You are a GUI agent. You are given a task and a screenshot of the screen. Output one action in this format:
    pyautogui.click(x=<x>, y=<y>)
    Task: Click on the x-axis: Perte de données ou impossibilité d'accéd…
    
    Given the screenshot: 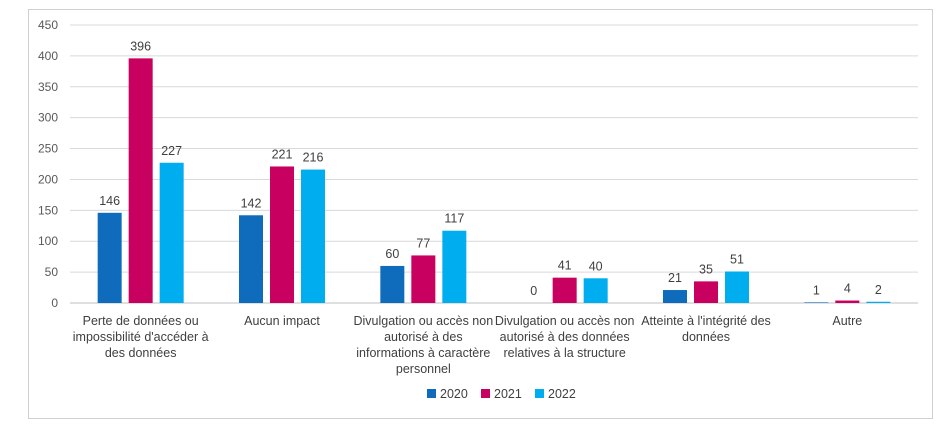 What is the action you would take?
    pyautogui.click(x=468, y=345)
    